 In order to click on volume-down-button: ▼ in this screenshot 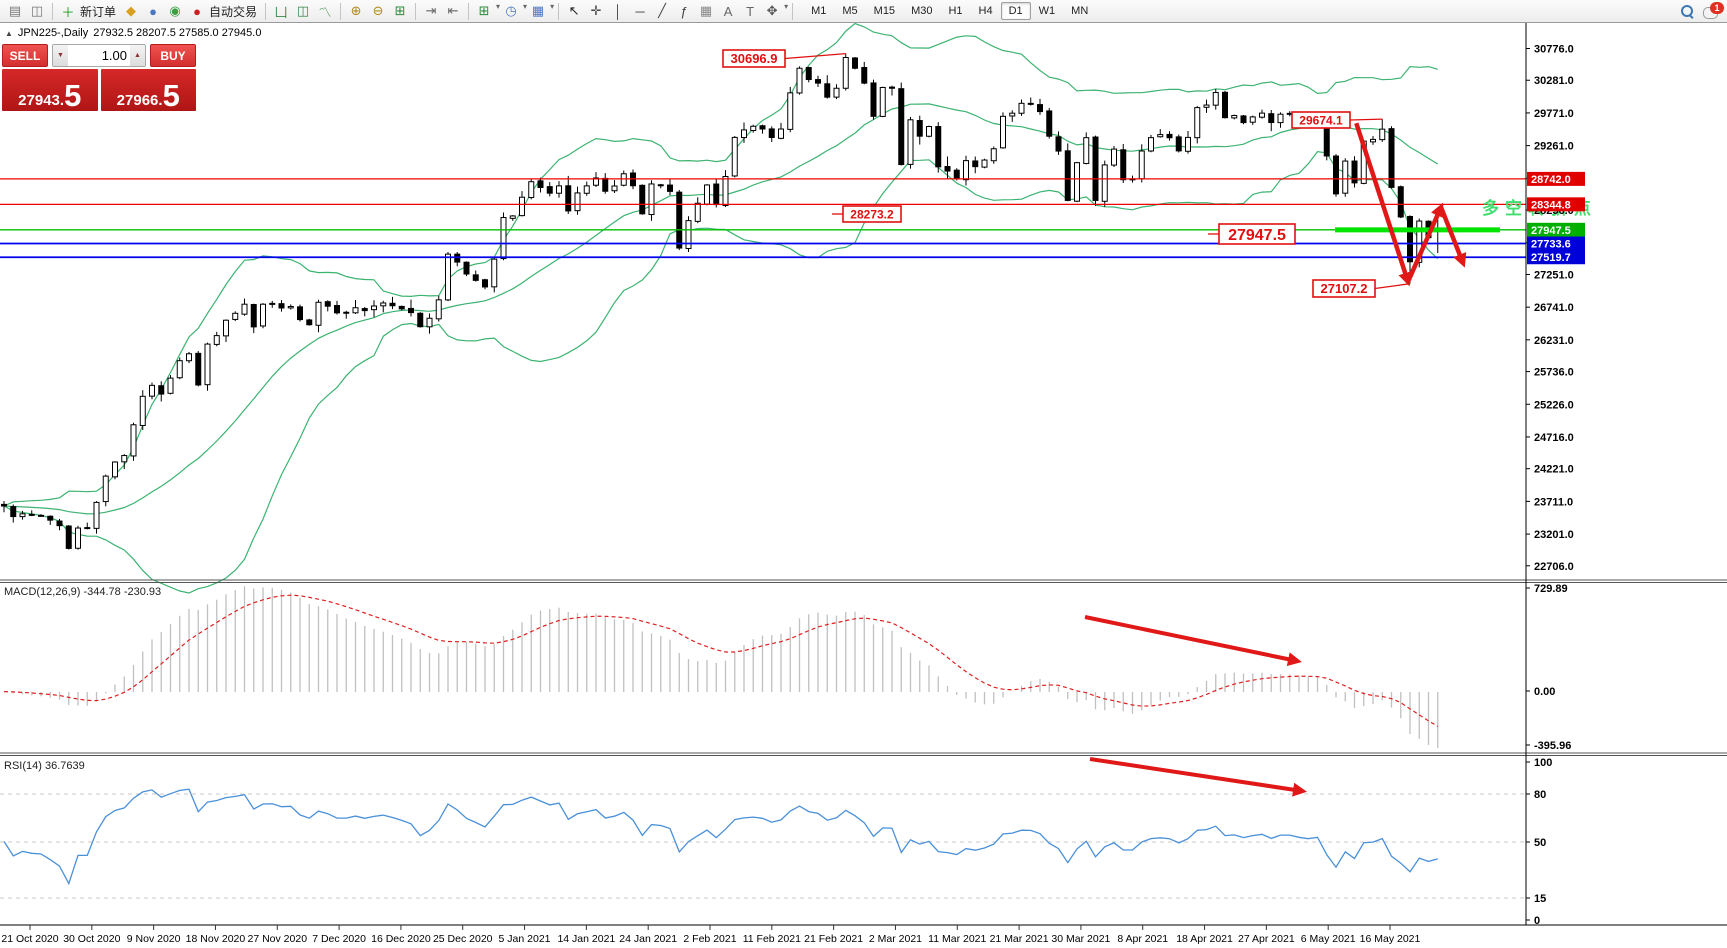, I will do `click(60, 55)`.